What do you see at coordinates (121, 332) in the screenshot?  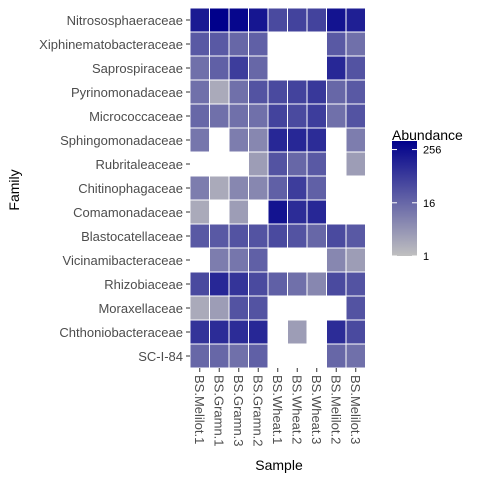 I see `y-tick-label: Chthoniobacteraceae` at bounding box center [121, 332].